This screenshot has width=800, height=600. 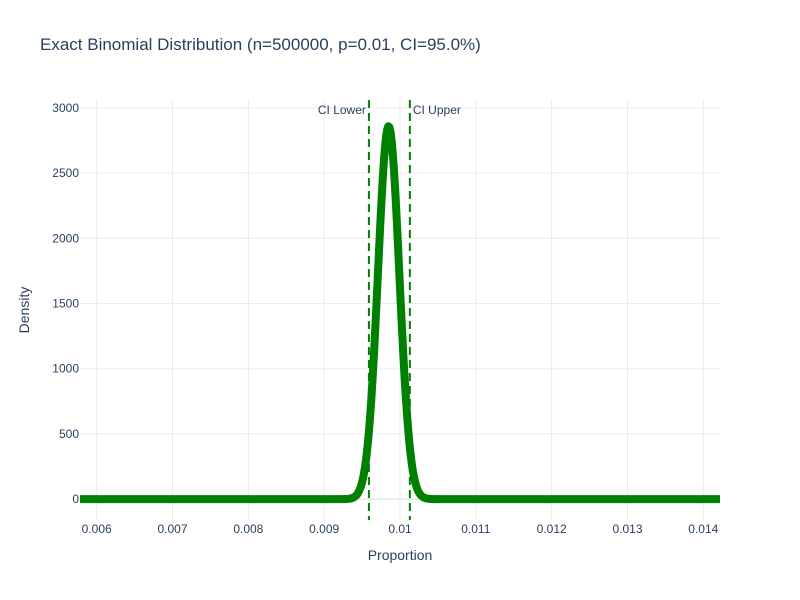 What do you see at coordinates (65, 369) in the screenshot?
I see `y-tick-label: 1000` at bounding box center [65, 369].